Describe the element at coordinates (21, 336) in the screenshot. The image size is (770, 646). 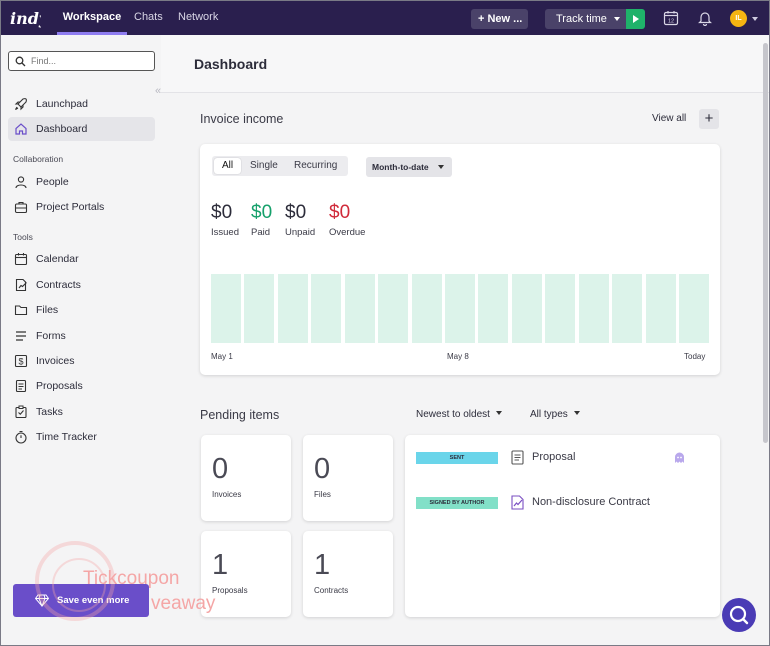
I see `forms-icon` at that location.